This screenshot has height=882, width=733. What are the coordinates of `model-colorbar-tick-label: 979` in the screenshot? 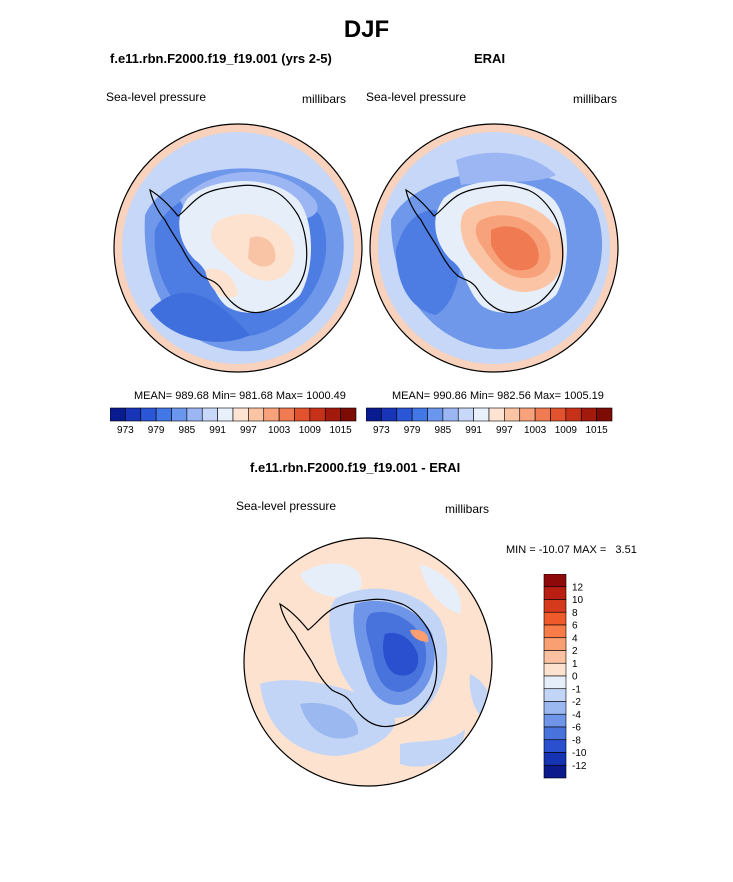 It's located at (156, 430).